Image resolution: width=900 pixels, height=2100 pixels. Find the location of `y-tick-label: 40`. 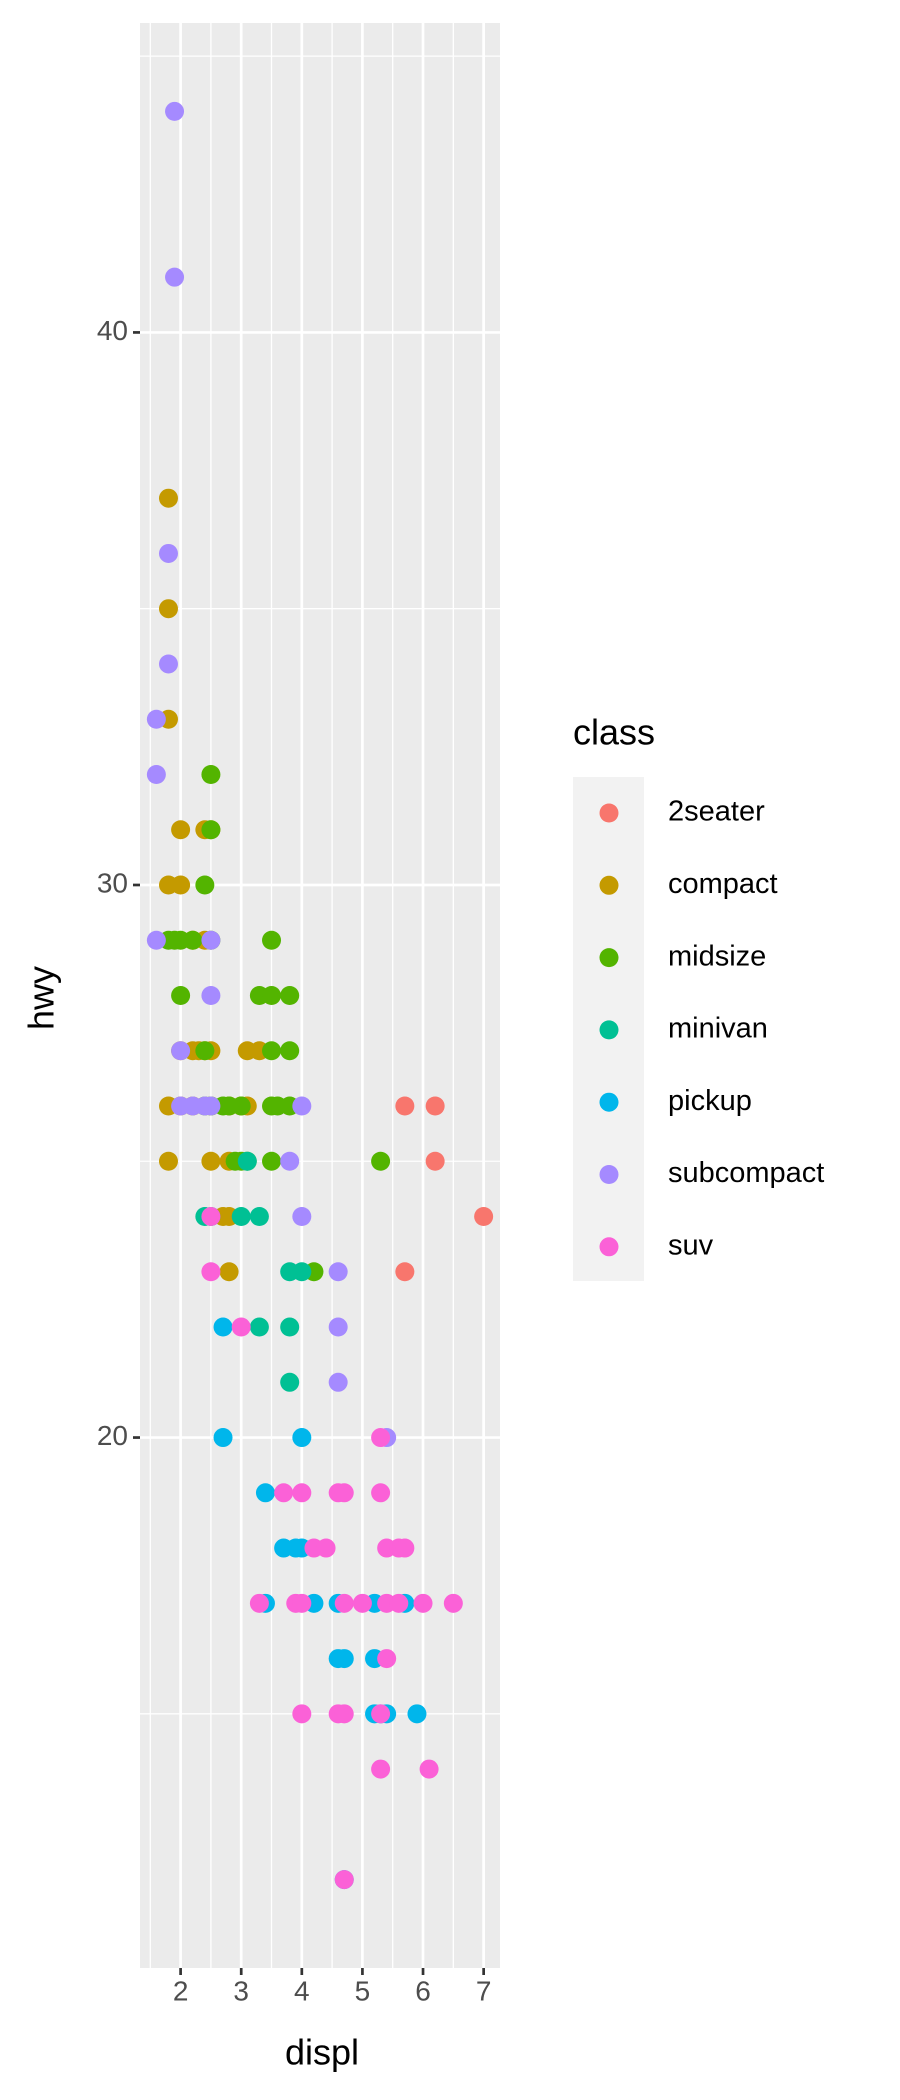

y-tick-label: 40 is located at coordinates (112, 330).